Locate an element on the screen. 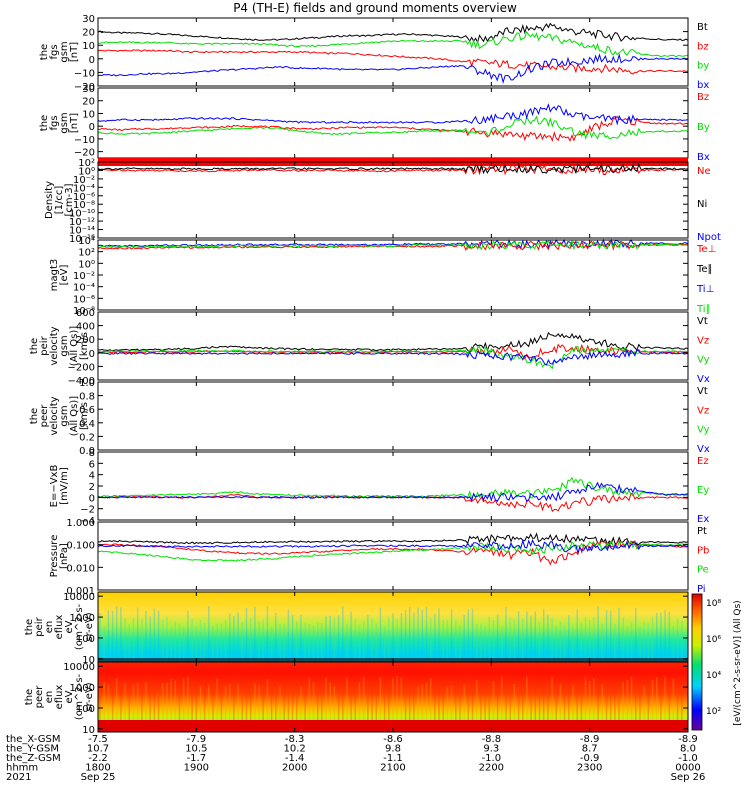 The height and width of the screenshot is (800, 750). y-axis-label: [eV] is located at coordinates (64, 275).